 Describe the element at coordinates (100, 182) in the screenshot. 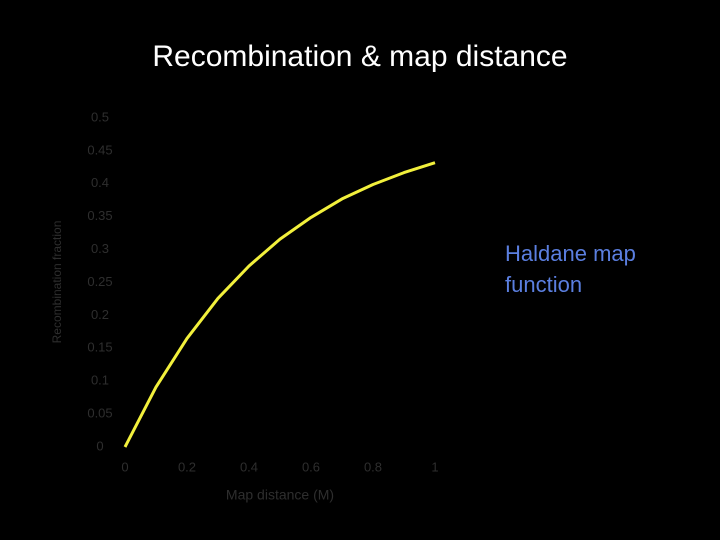

I see `y-tick-label: 0.4` at that location.